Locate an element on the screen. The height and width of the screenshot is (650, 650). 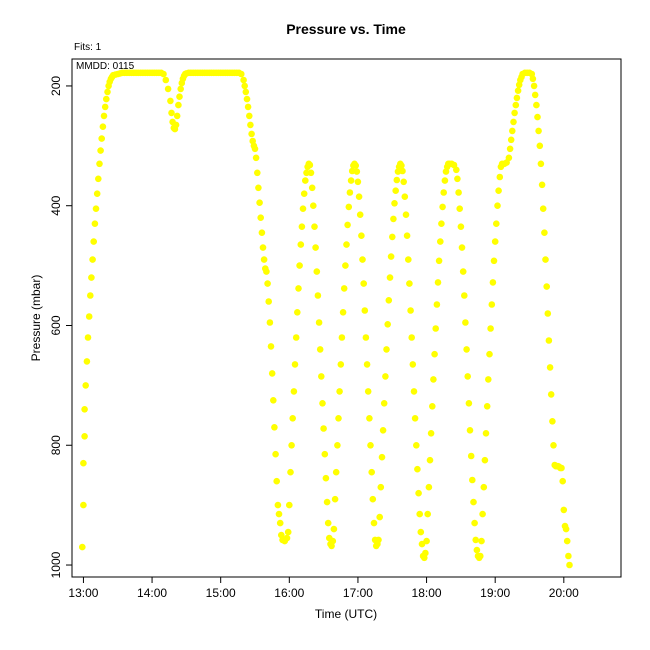
y-axis-label: Pressure (mbar) is located at coordinates (36, 318).